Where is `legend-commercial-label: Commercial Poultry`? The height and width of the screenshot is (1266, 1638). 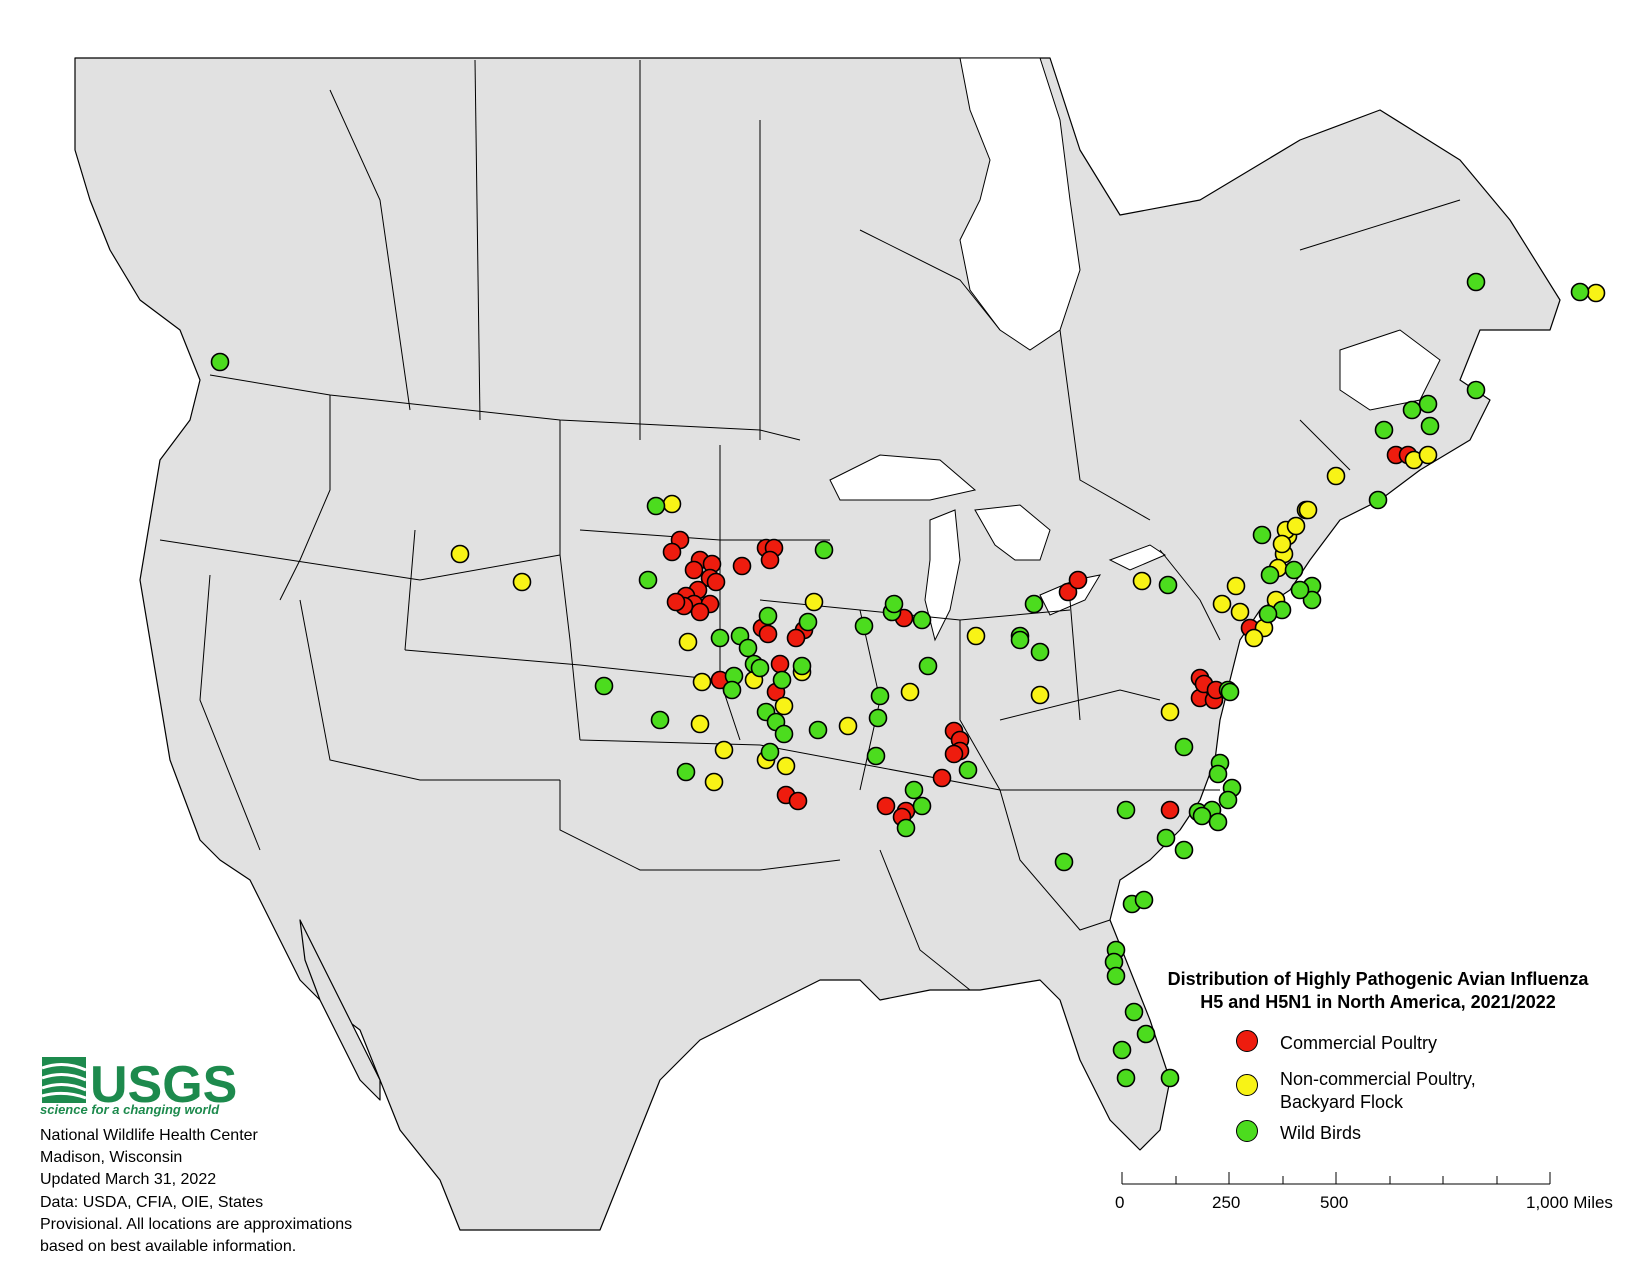 legend-commercial-label: Commercial Poultry is located at coordinates (1359, 1043).